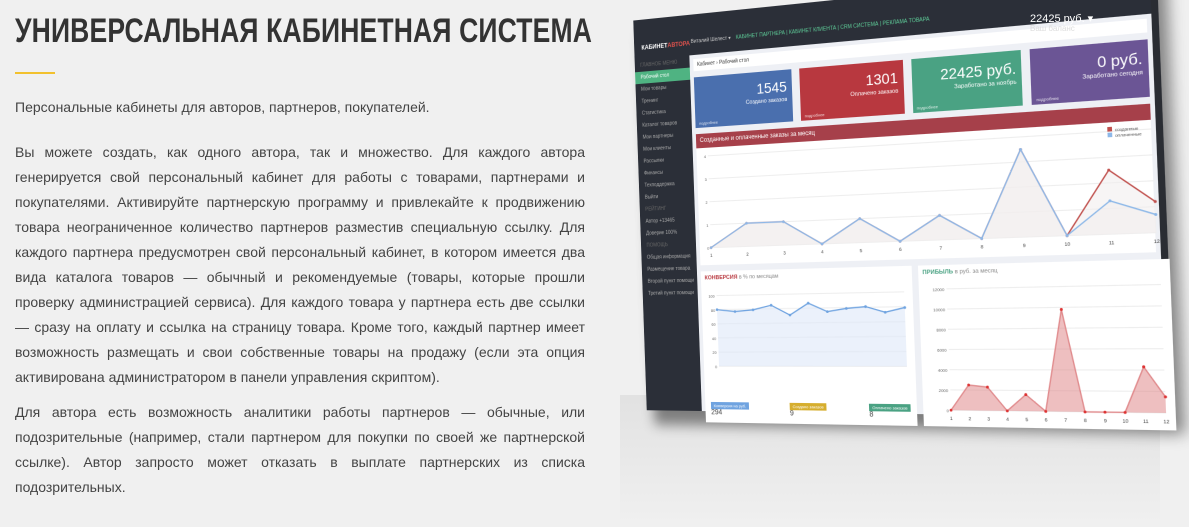  What do you see at coordinates (1052, 29) in the screenshot?
I see `balance-label: Ваш баланс` at bounding box center [1052, 29].